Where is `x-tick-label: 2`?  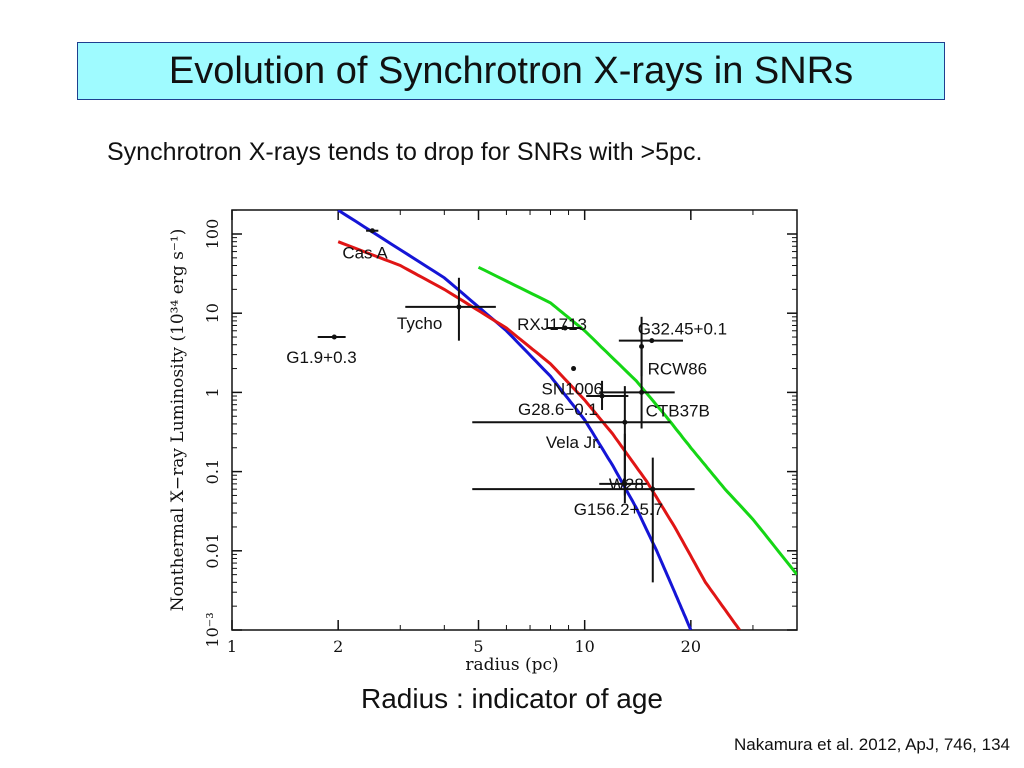 x-tick-label: 2 is located at coordinates (338, 646).